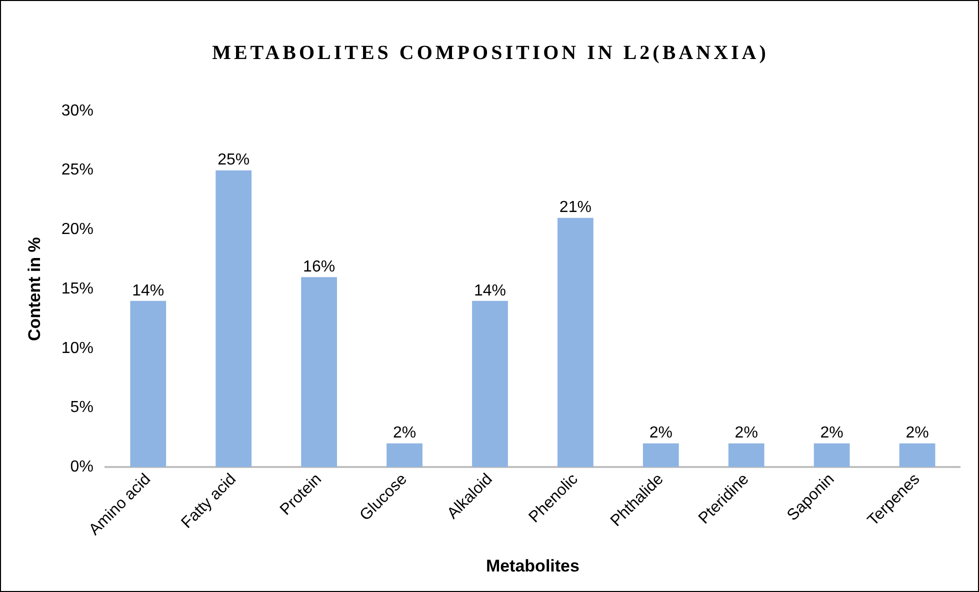  Describe the element at coordinates (77, 170) in the screenshot. I see `y-tick-label: 25%` at that location.